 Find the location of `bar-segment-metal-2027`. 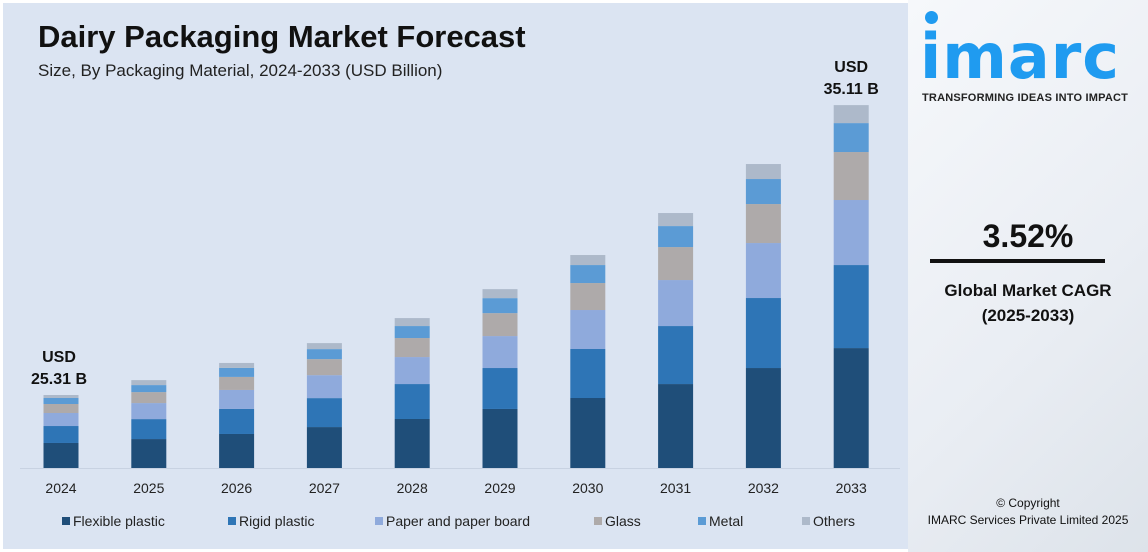

bar-segment-metal-2027 is located at coordinates (324, 354).